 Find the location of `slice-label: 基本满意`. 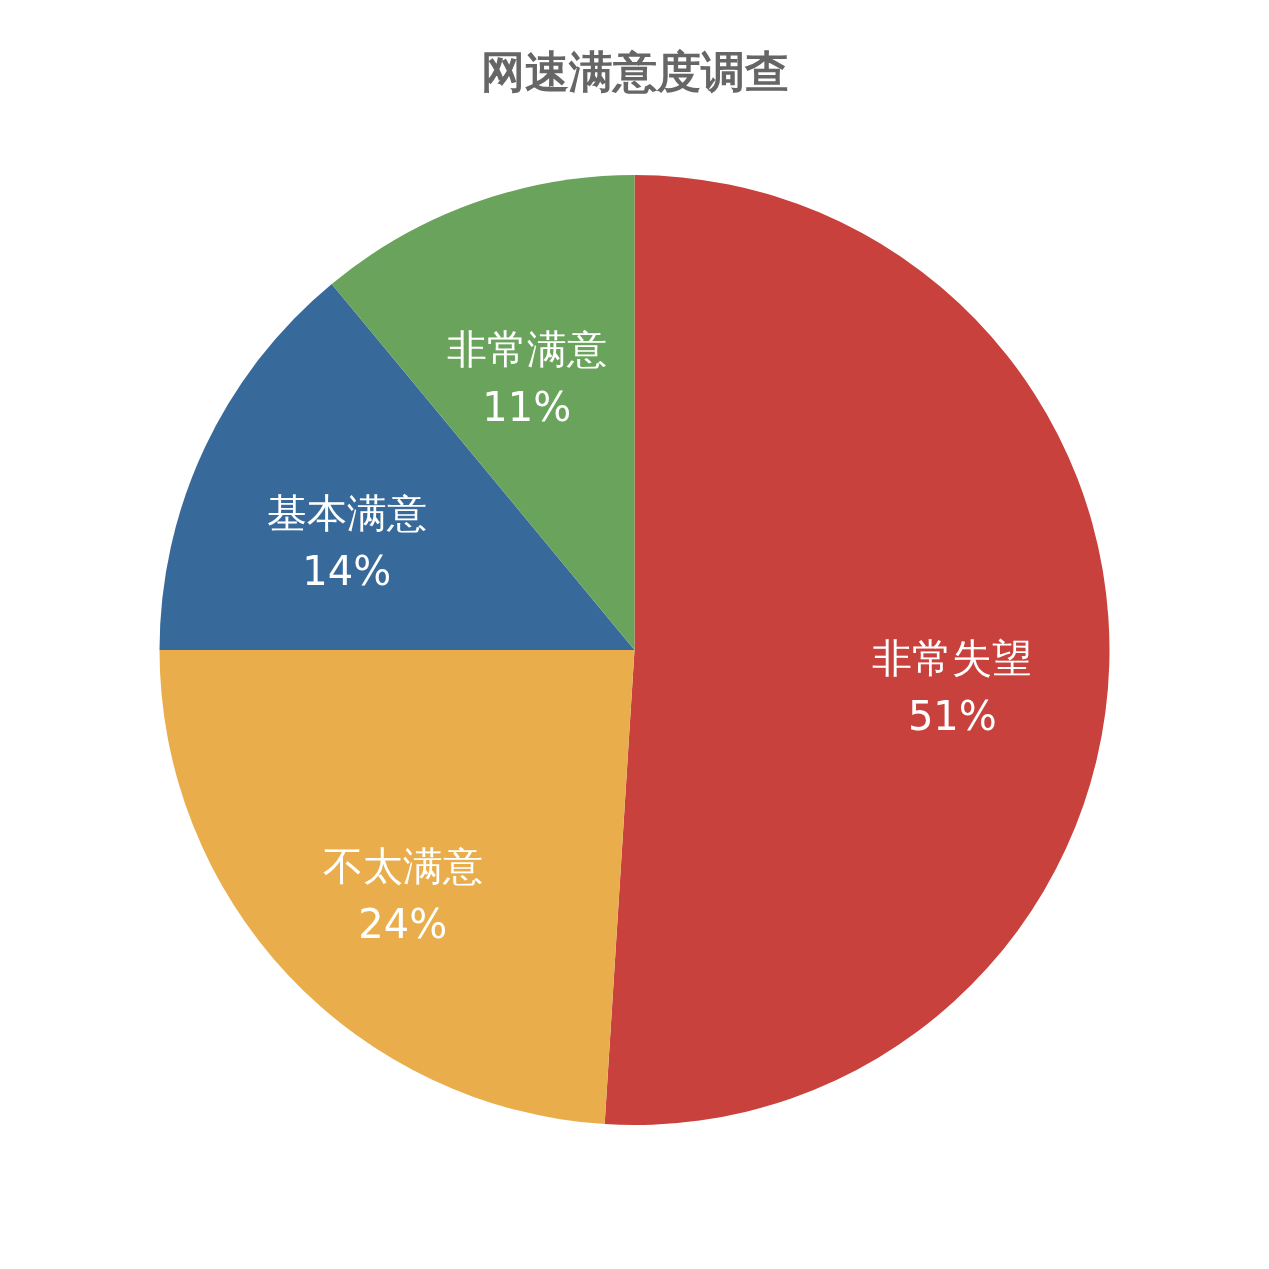

slice-label: 基本满意 is located at coordinates (346, 512).